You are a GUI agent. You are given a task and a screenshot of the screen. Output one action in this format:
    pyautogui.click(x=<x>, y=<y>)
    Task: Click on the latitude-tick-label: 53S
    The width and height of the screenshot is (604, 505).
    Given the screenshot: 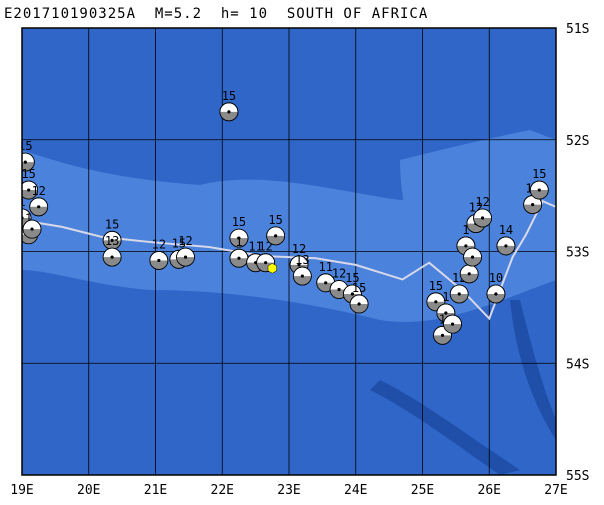 What is the action you would take?
    pyautogui.click(x=577, y=253)
    